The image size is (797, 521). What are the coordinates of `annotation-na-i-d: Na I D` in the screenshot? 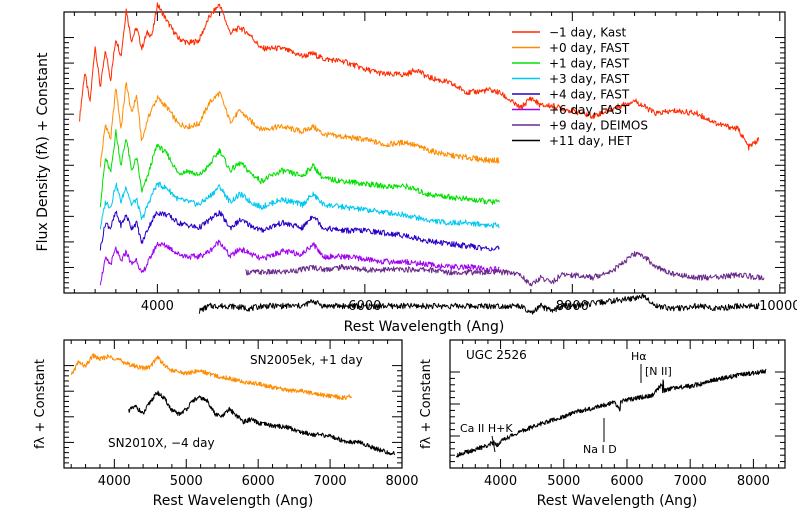 It's located at (600, 449).